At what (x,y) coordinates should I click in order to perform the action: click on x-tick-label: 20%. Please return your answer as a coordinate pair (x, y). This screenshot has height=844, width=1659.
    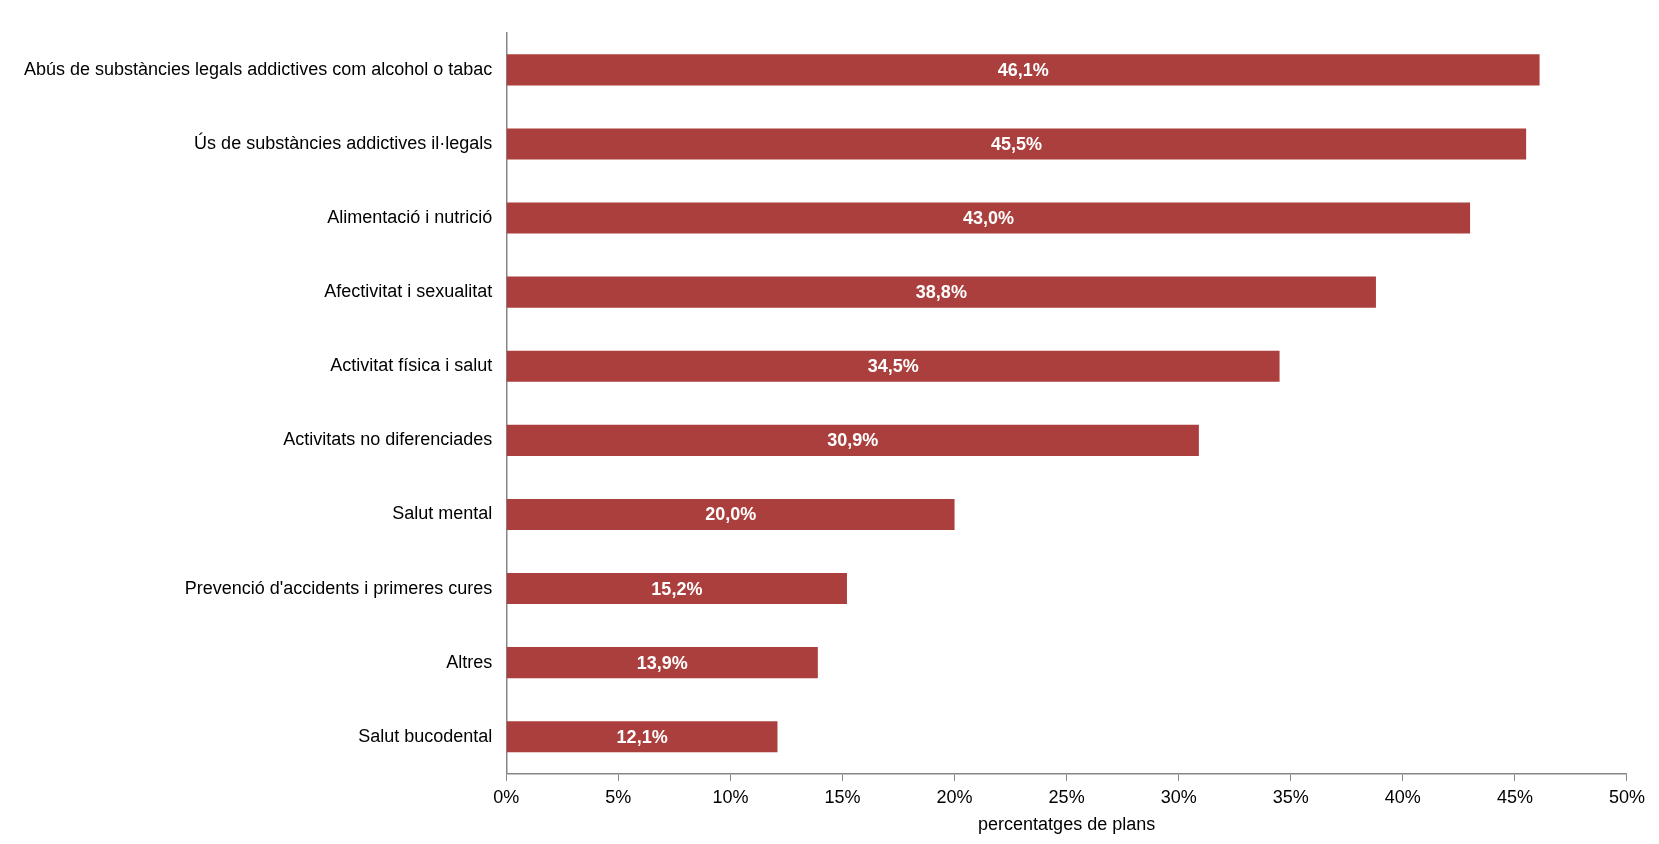
    Looking at the image, I should click on (954, 796).